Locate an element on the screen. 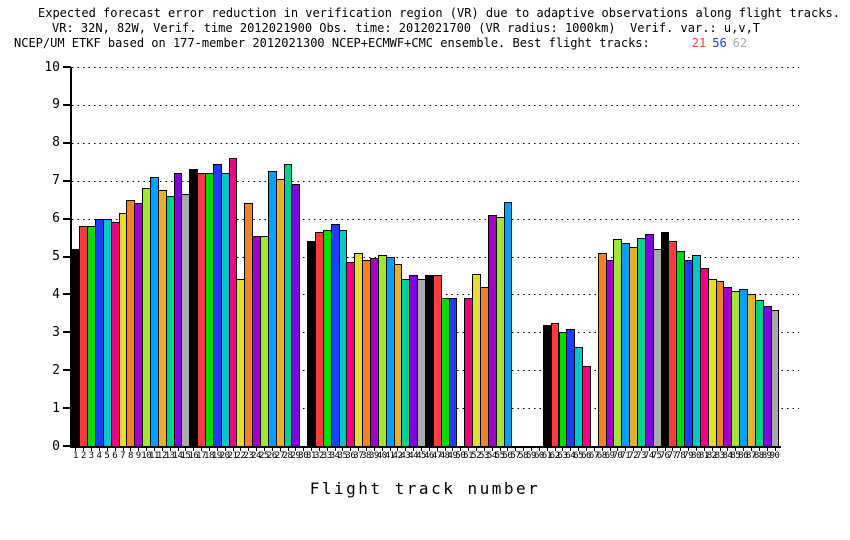 The width and height of the screenshot is (850, 540). x-tick-label-5: 5 is located at coordinates (107, 456).